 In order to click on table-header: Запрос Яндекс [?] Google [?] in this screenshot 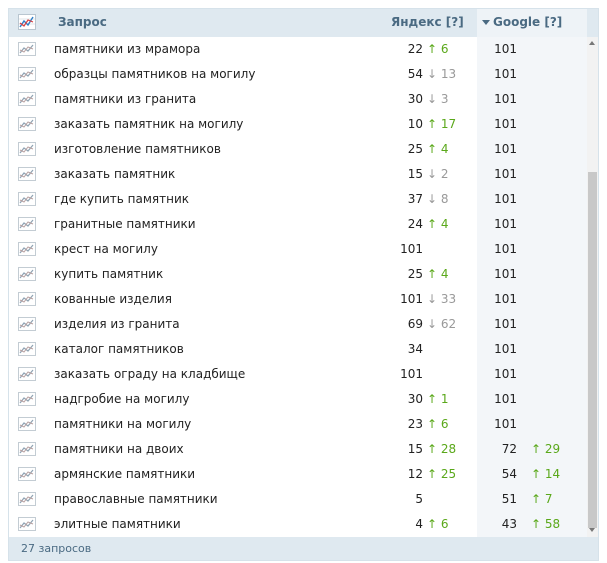, I will do `click(303, 23)`.